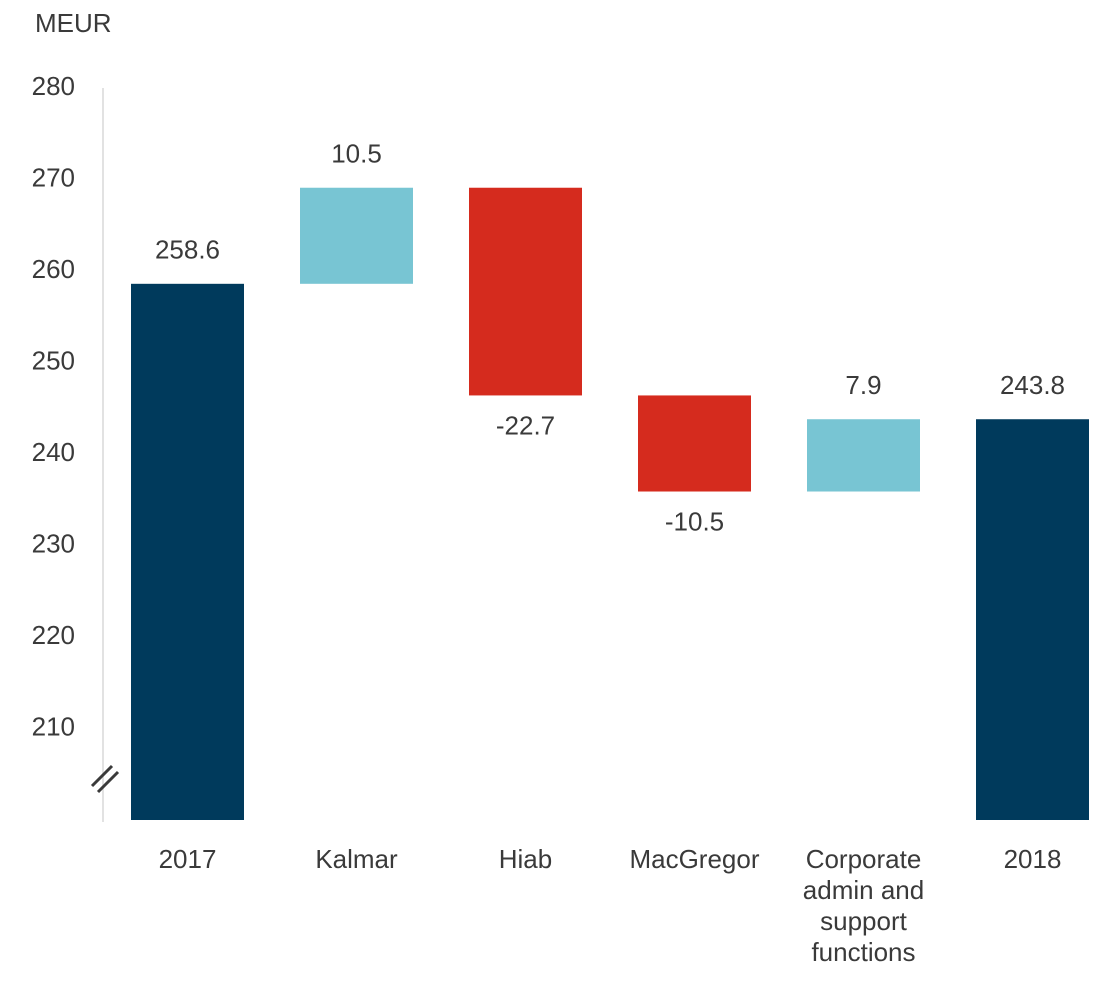 This screenshot has width=1099, height=981. Describe the element at coordinates (356, 859) in the screenshot. I see `x-tick-label: Kalmar` at that location.